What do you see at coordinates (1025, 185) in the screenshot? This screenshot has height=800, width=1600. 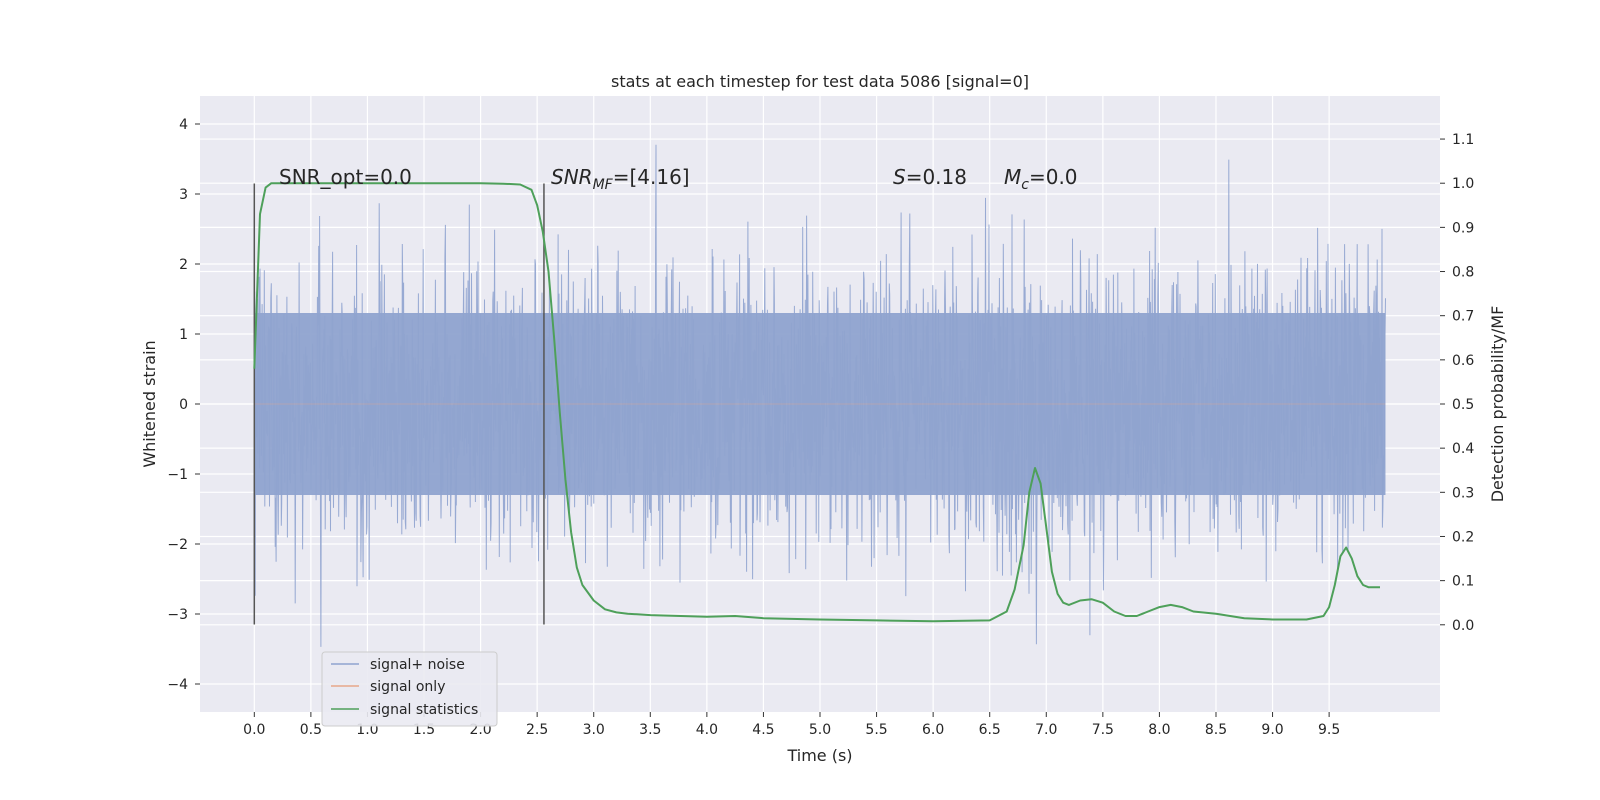 I see `mc-sub: c` at bounding box center [1025, 185].